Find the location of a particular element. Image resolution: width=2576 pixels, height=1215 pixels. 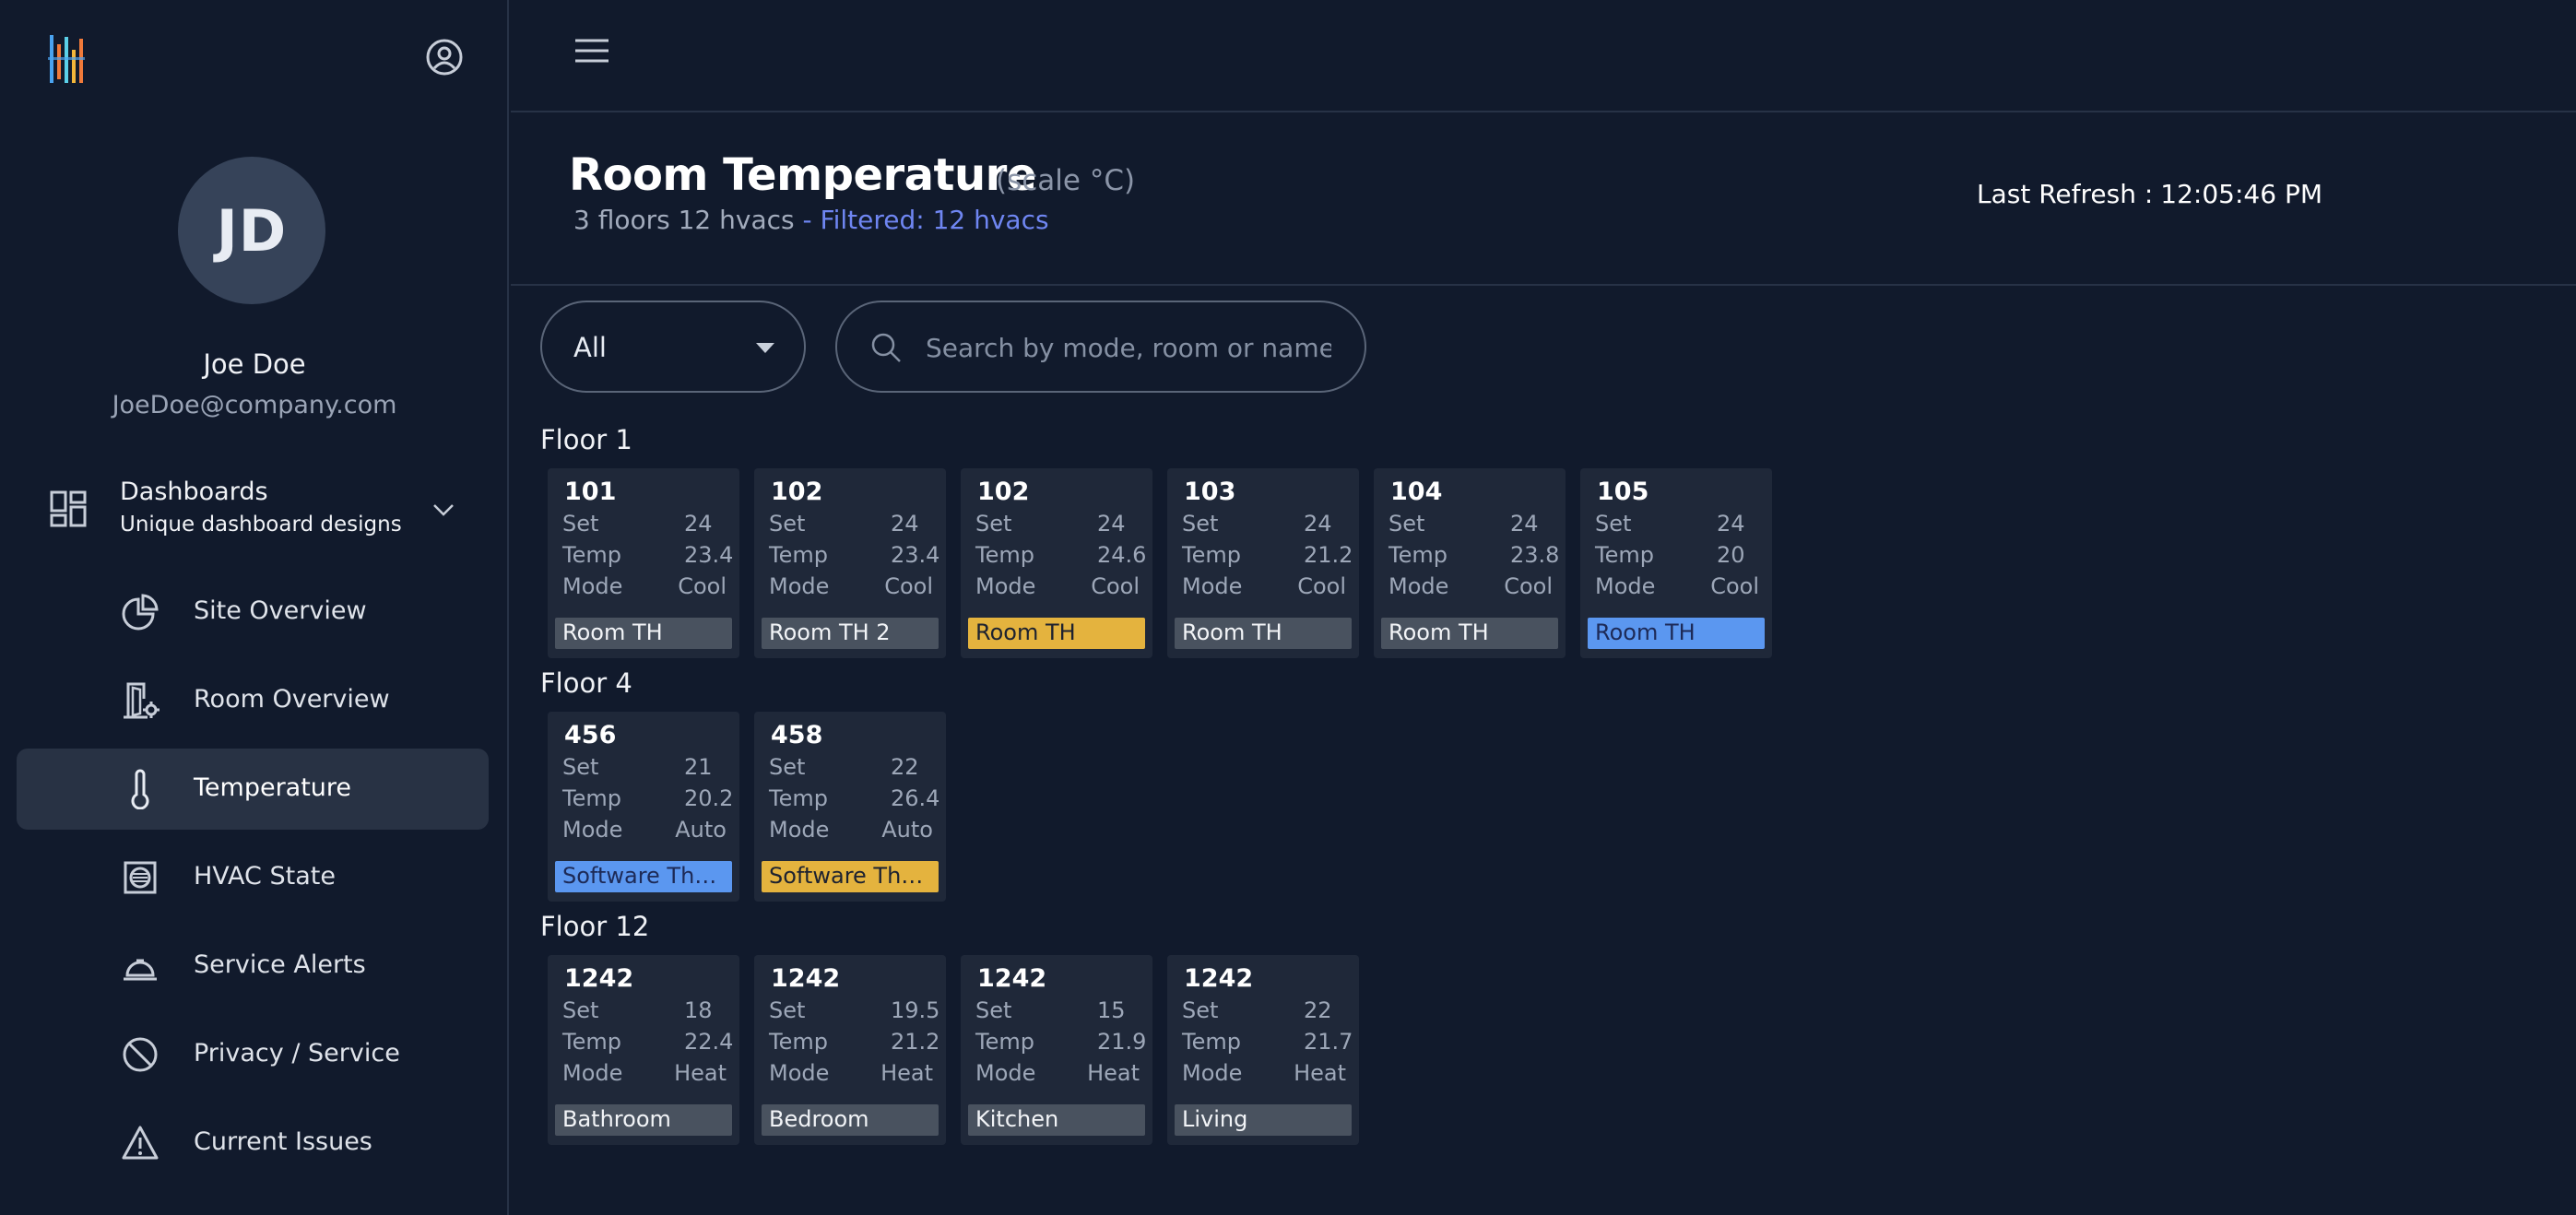

temp-value: 23.8 is located at coordinates (1535, 555).